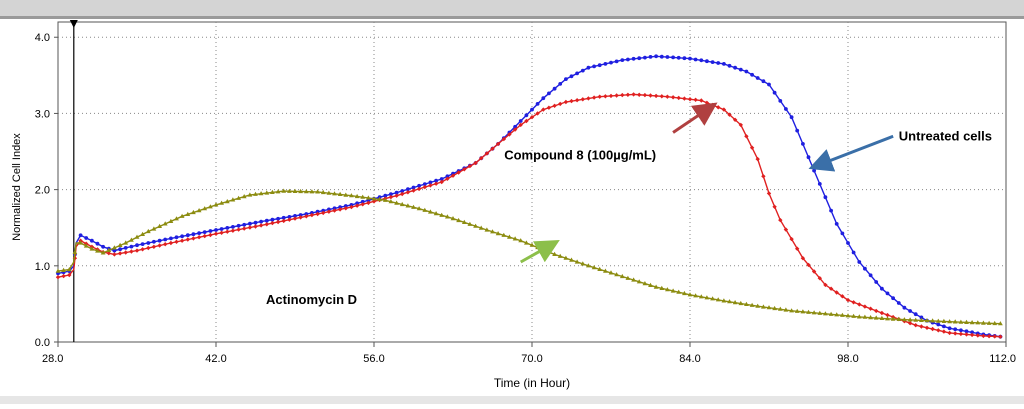 This screenshot has height=409, width=1024. Describe the element at coordinates (851, 153) in the screenshot. I see `annotation-arrow` at that location.